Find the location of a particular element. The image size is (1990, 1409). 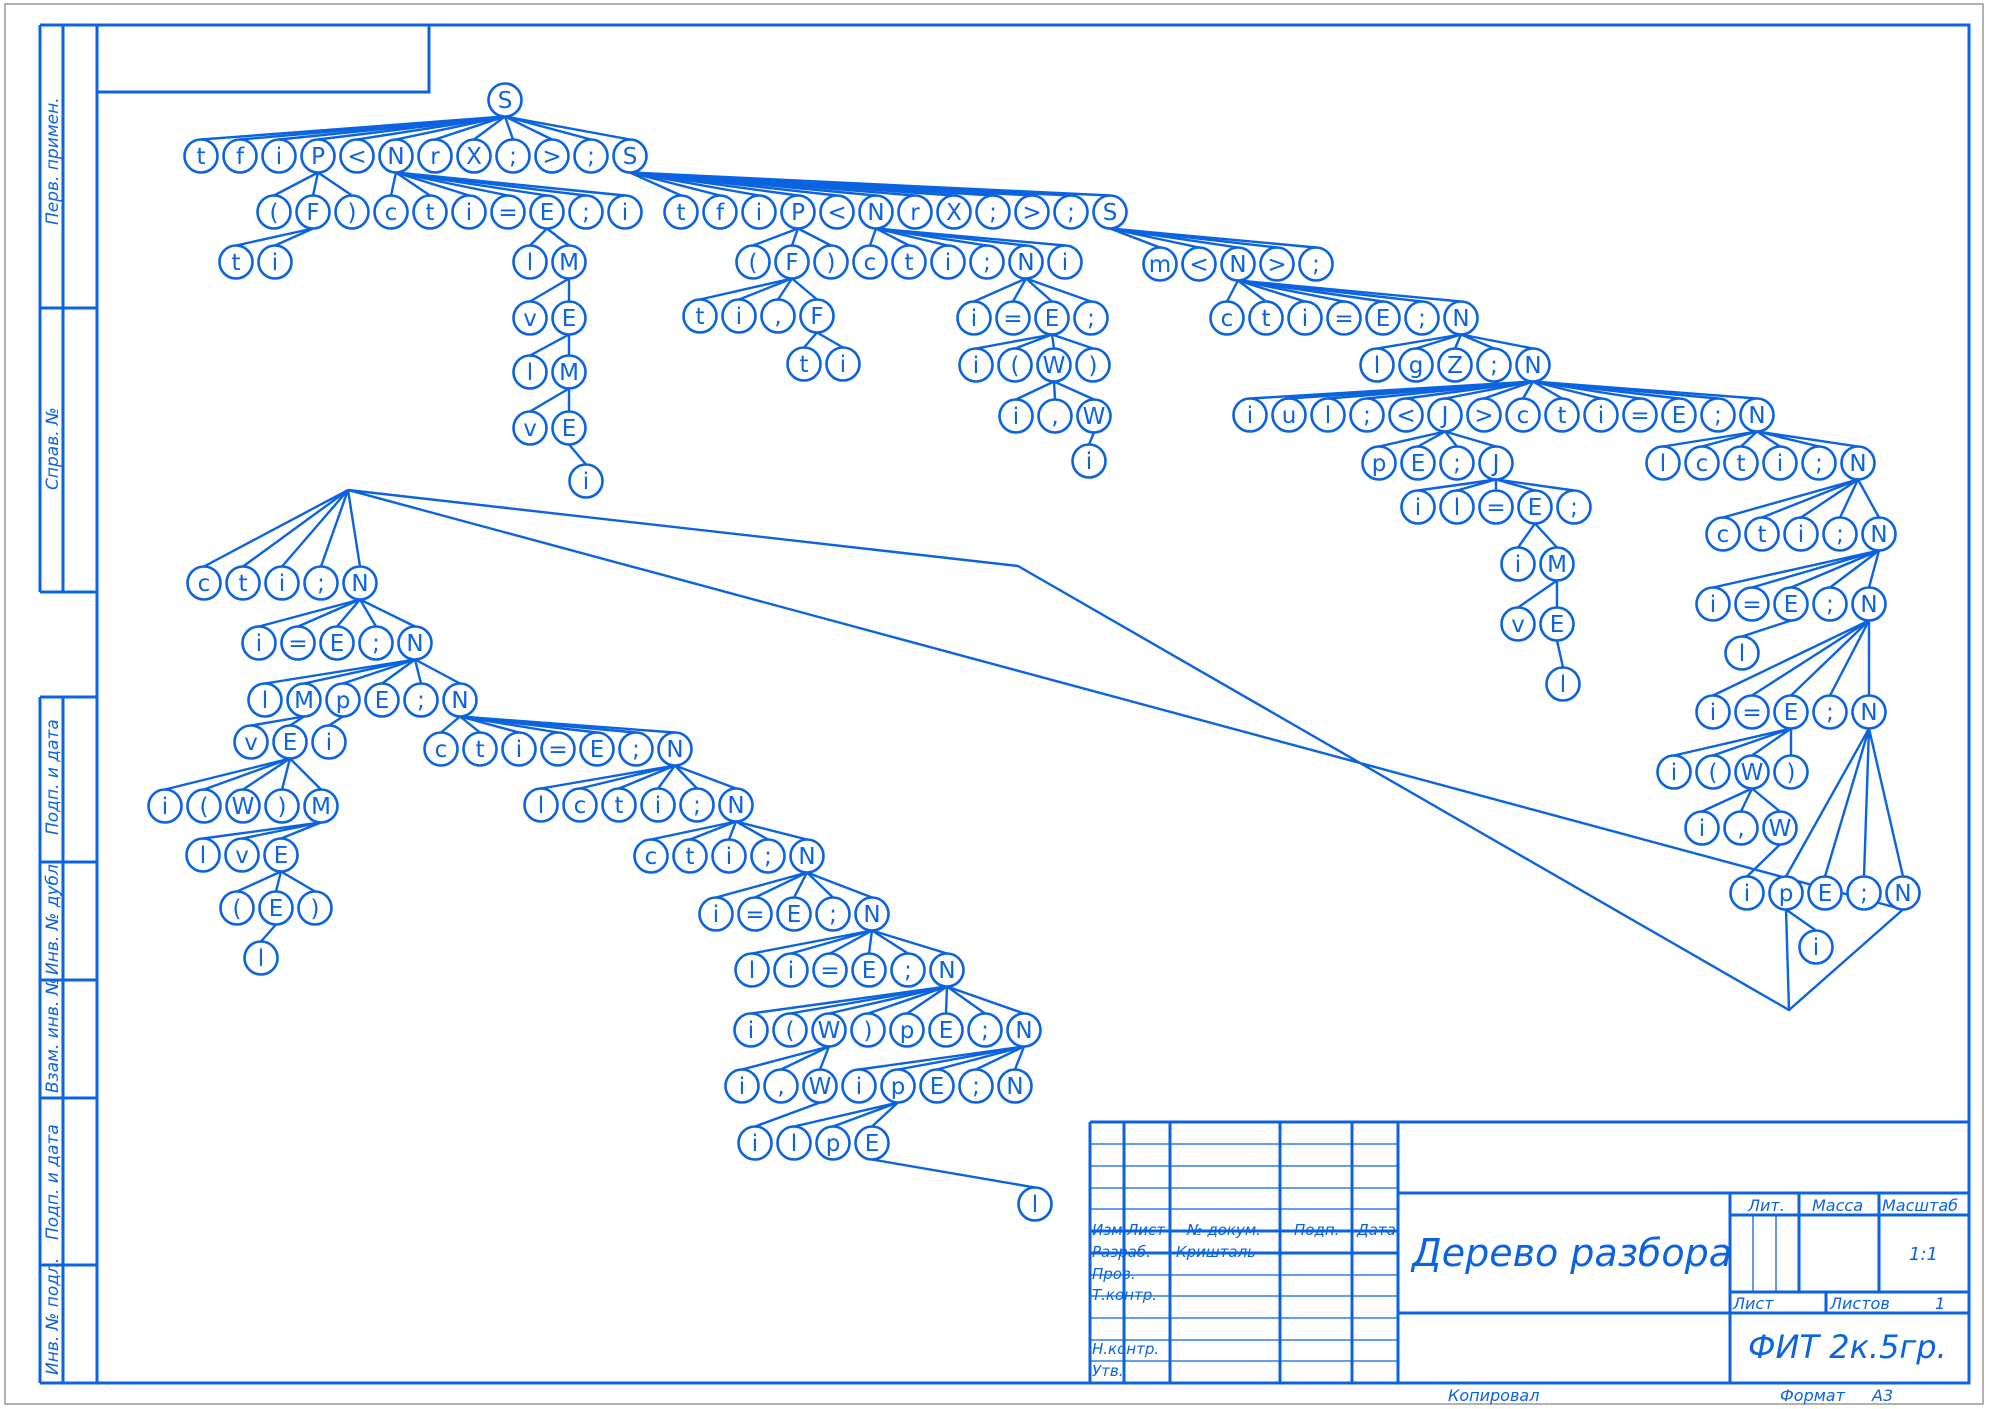

col-no-dokum-label: № докум. is located at coordinates (1223, 1230).